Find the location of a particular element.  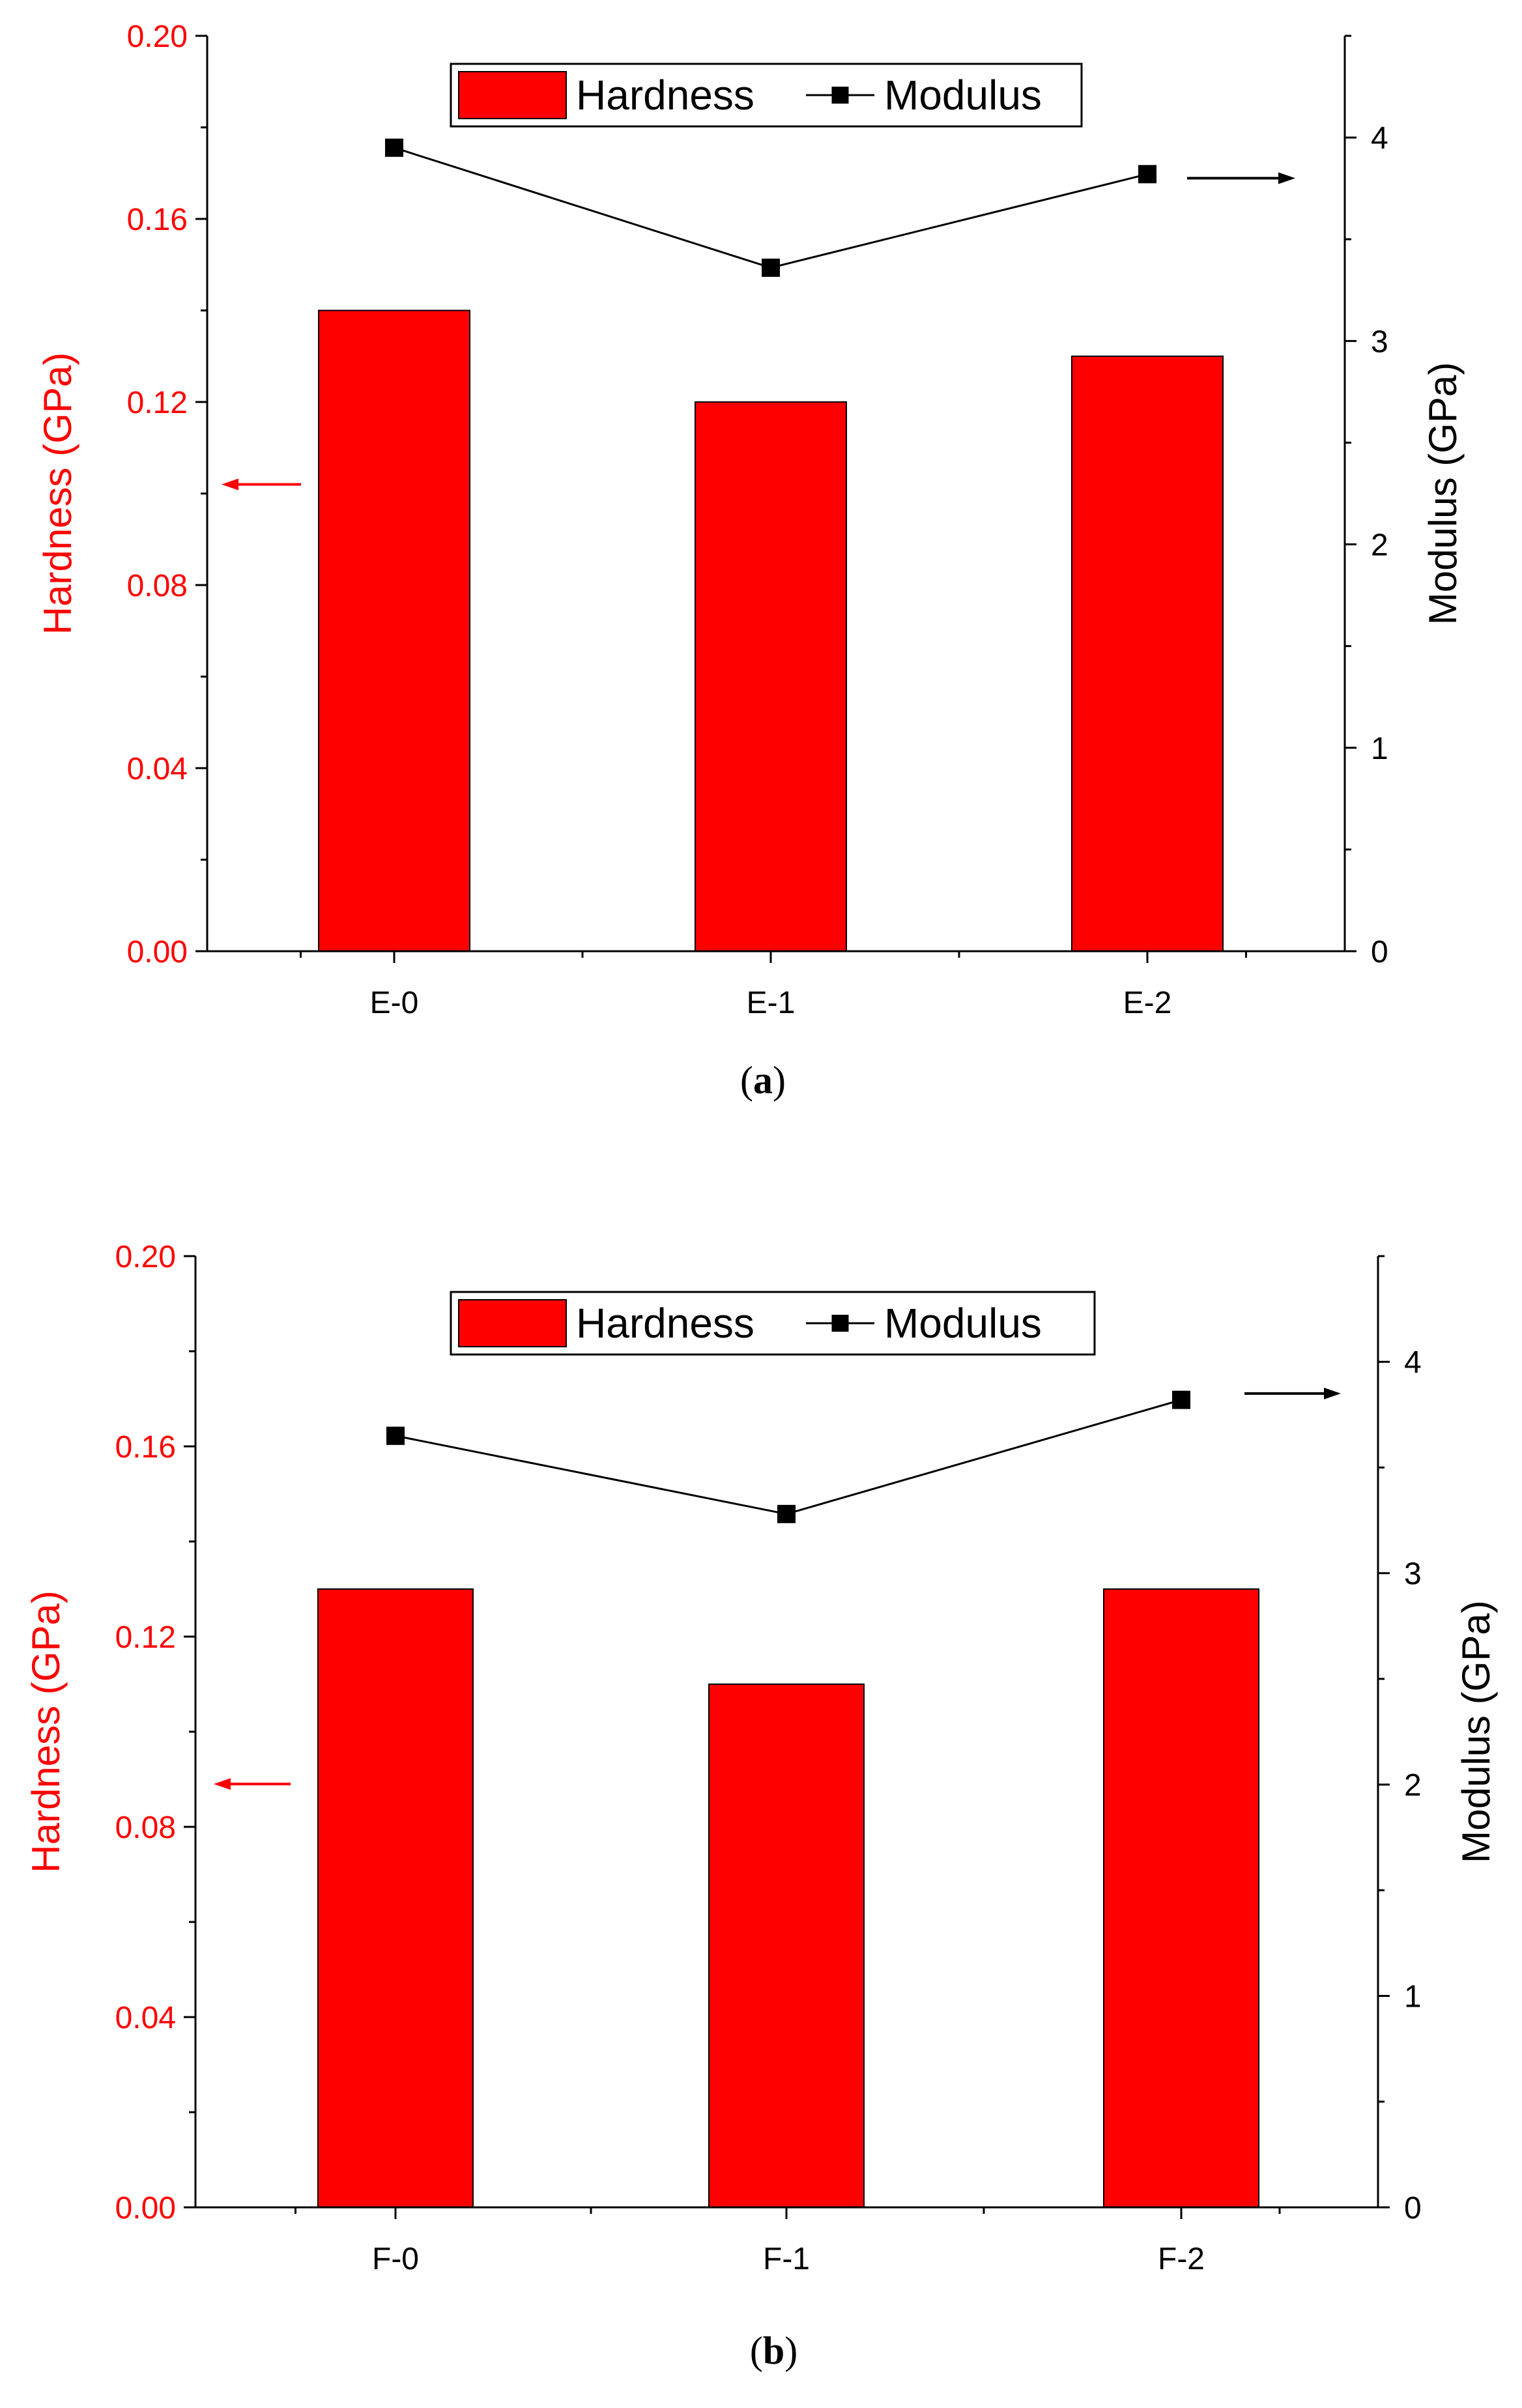

panel-caption: (b) is located at coordinates (773, 2350).